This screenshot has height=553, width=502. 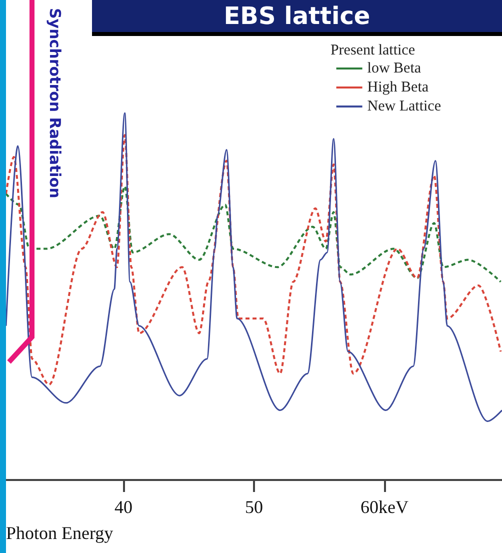 I want to click on legend-title: Present lattice, so click(x=373, y=50).